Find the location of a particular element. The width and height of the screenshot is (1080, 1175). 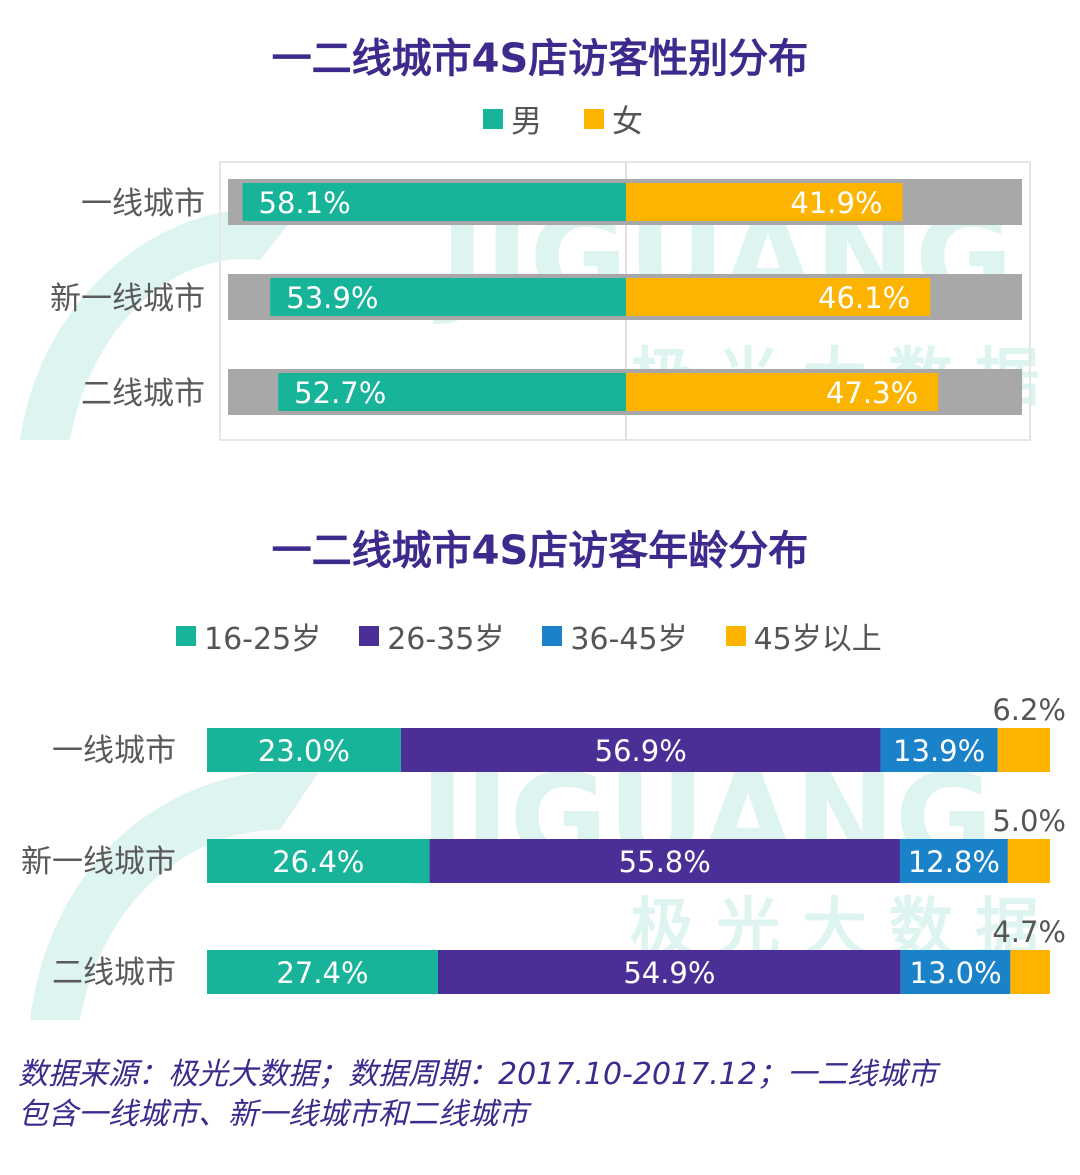

age-category-label: 二线城市 is located at coordinates (114, 973).